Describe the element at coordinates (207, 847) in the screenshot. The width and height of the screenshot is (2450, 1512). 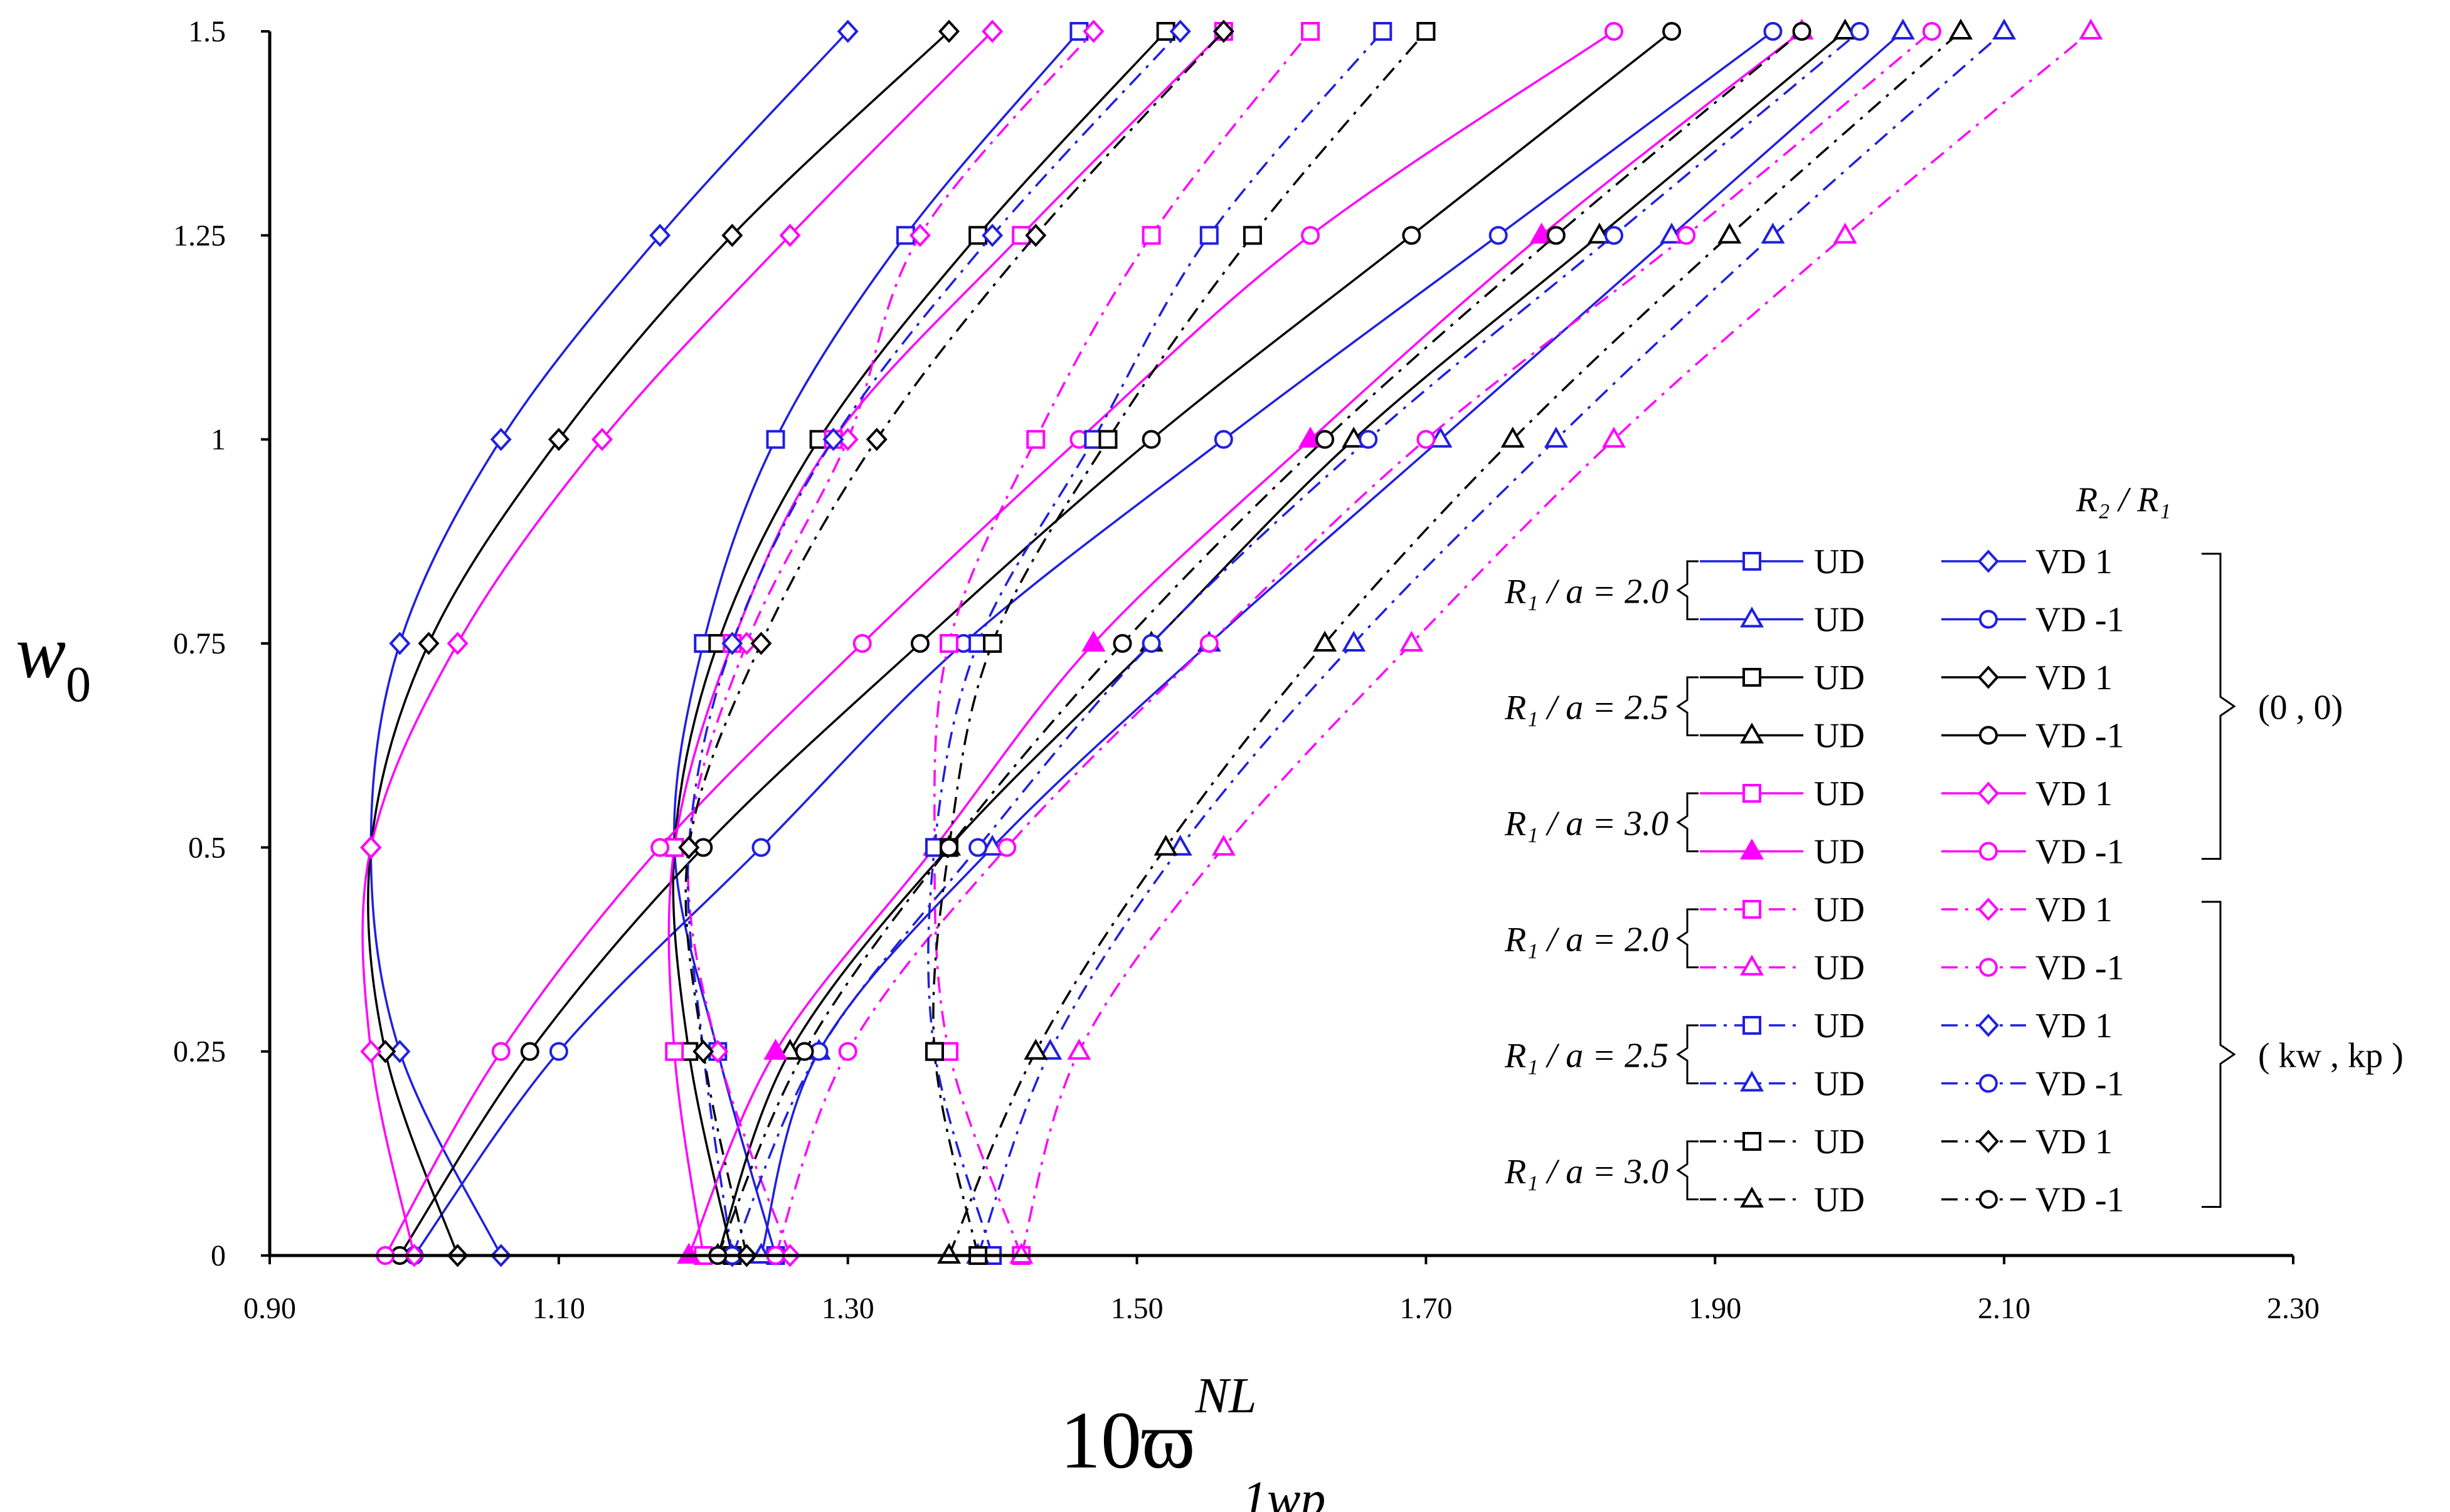
I see `y-tick-label: 0.5` at that location.